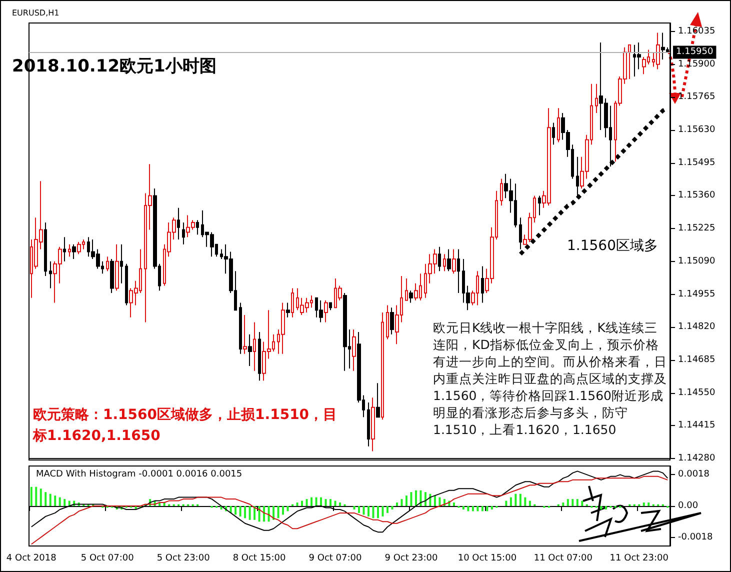 The width and height of the screenshot is (731, 572). I want to click on x-tick-label: 11 Oct 23:00, so click(639, 559).